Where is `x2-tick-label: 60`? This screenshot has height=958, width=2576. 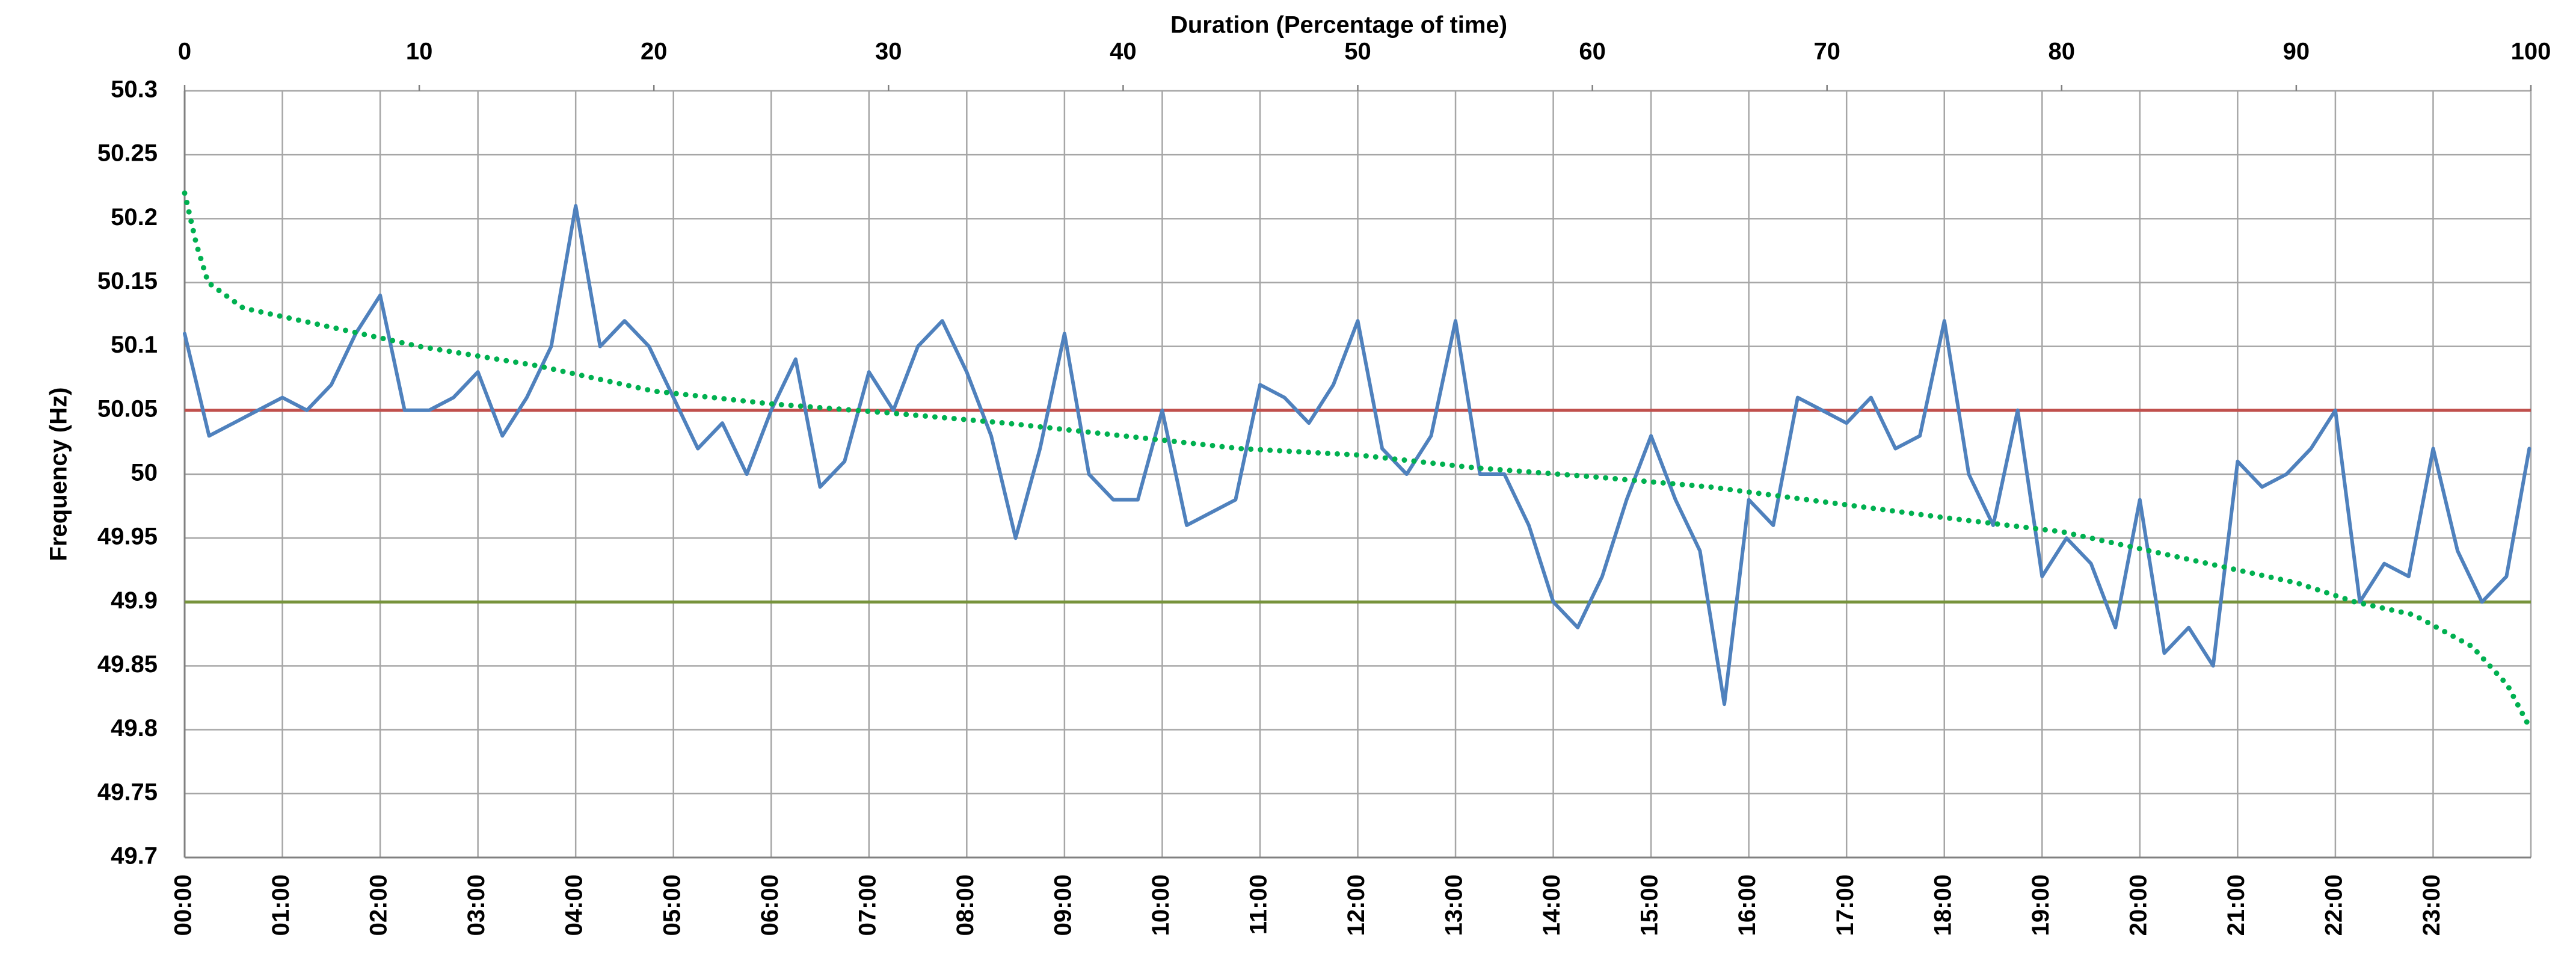
x2-tick-label: 60 is located at coordinates (1592, 52).